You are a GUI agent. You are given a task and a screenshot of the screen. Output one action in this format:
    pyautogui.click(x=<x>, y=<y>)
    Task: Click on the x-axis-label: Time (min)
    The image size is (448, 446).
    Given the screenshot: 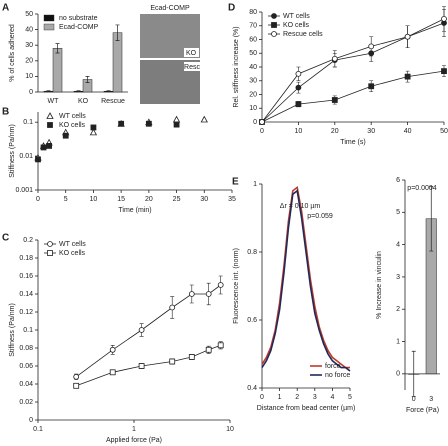 What is the action you would take?
    pyautogui.click(x=134, y=210)
    